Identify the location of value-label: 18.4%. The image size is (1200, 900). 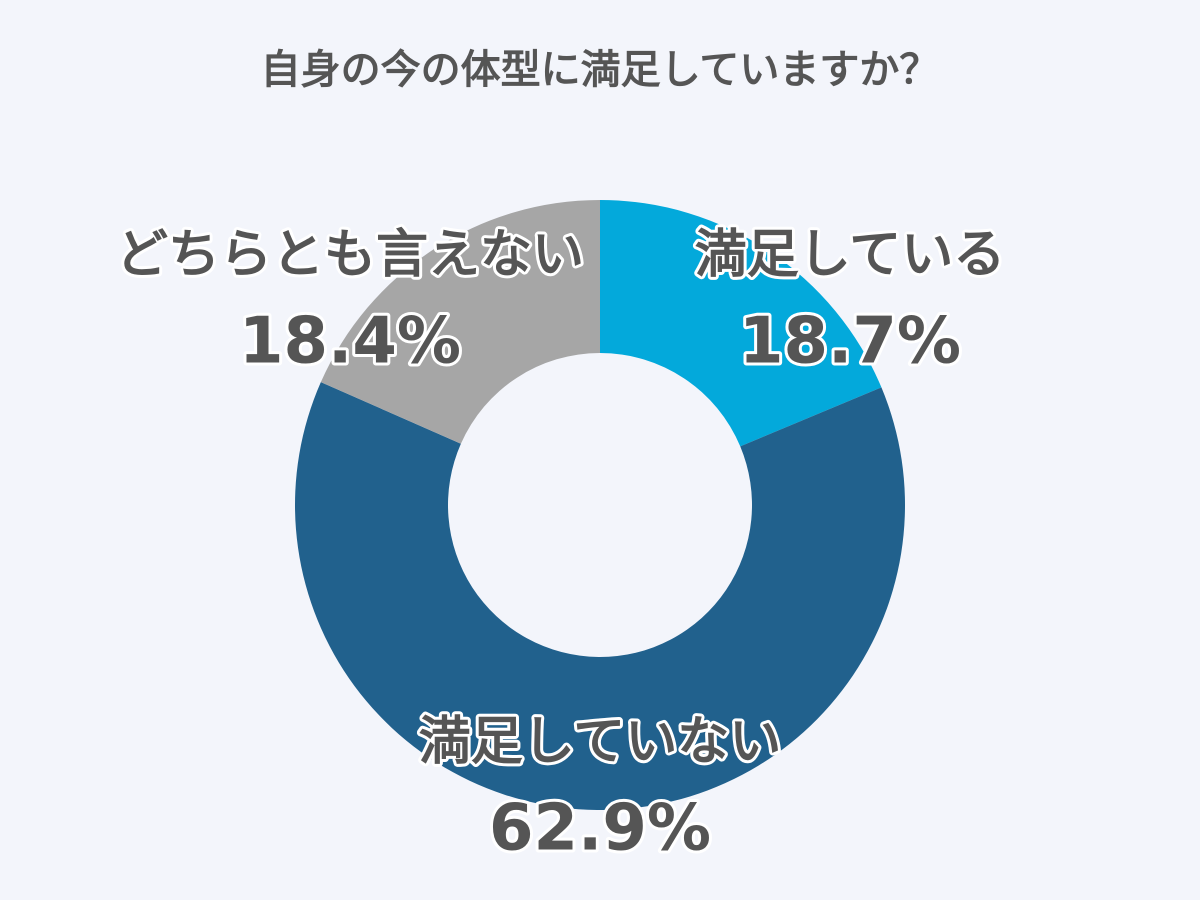
(350, 342).